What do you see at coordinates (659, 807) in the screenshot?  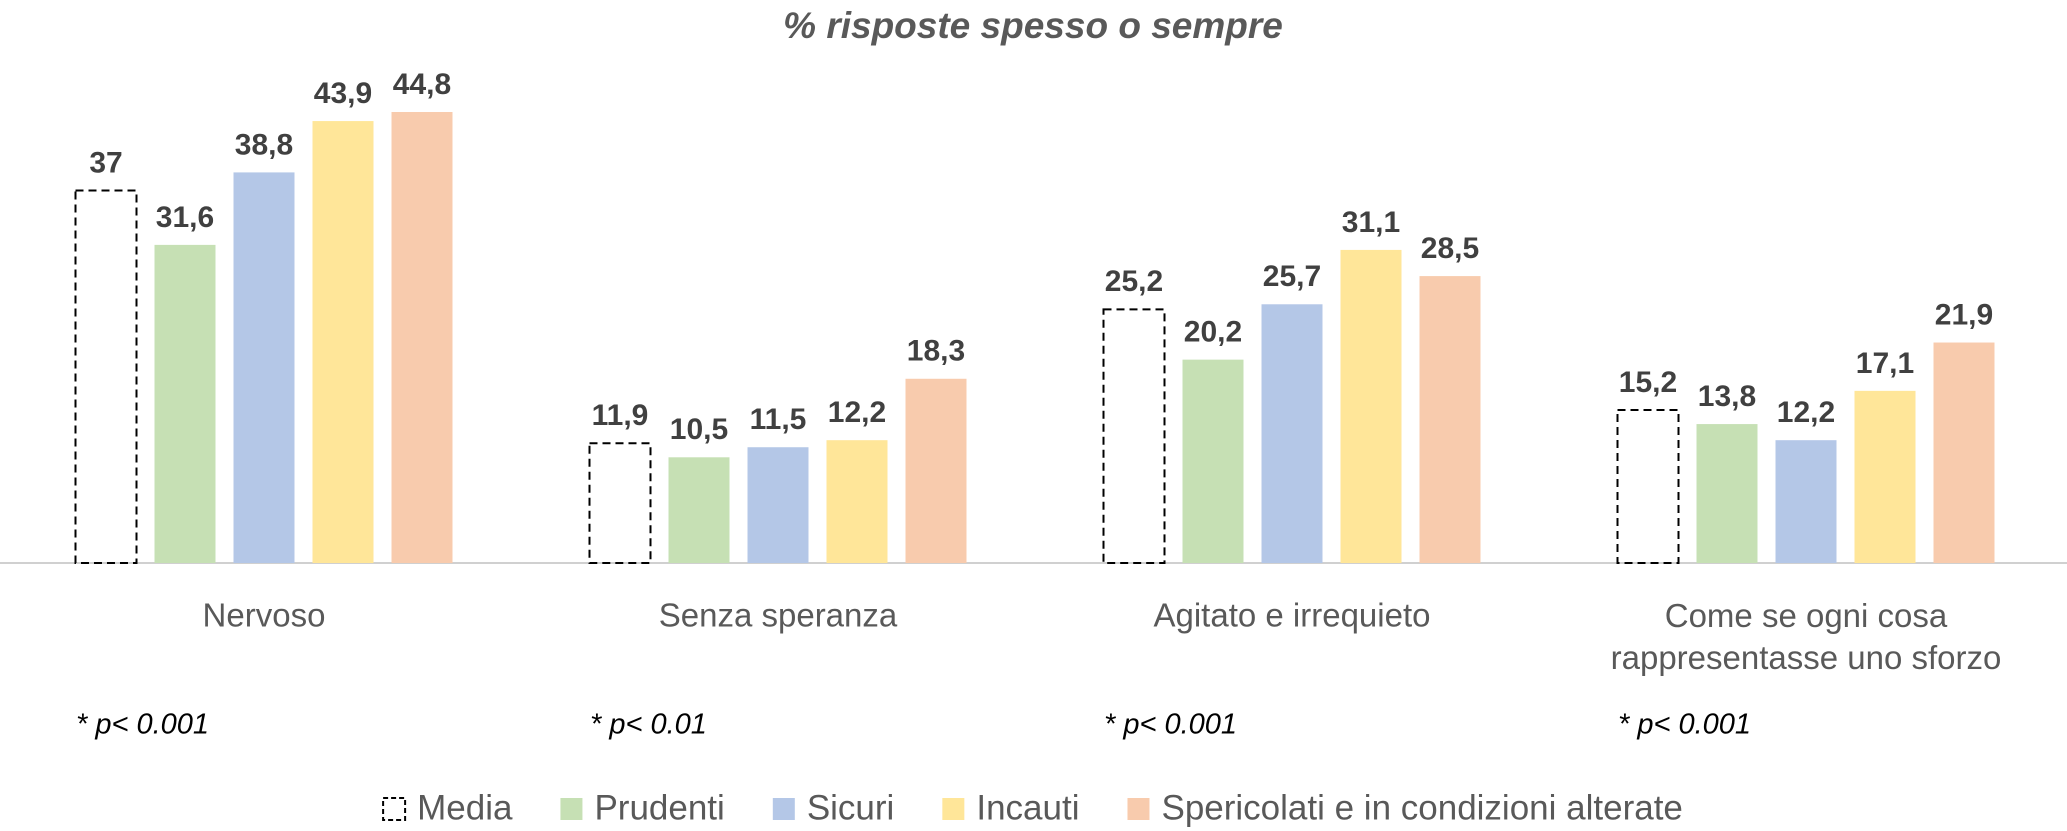 I see `legend-label: Prudenti` at bounding box center [659, 807].